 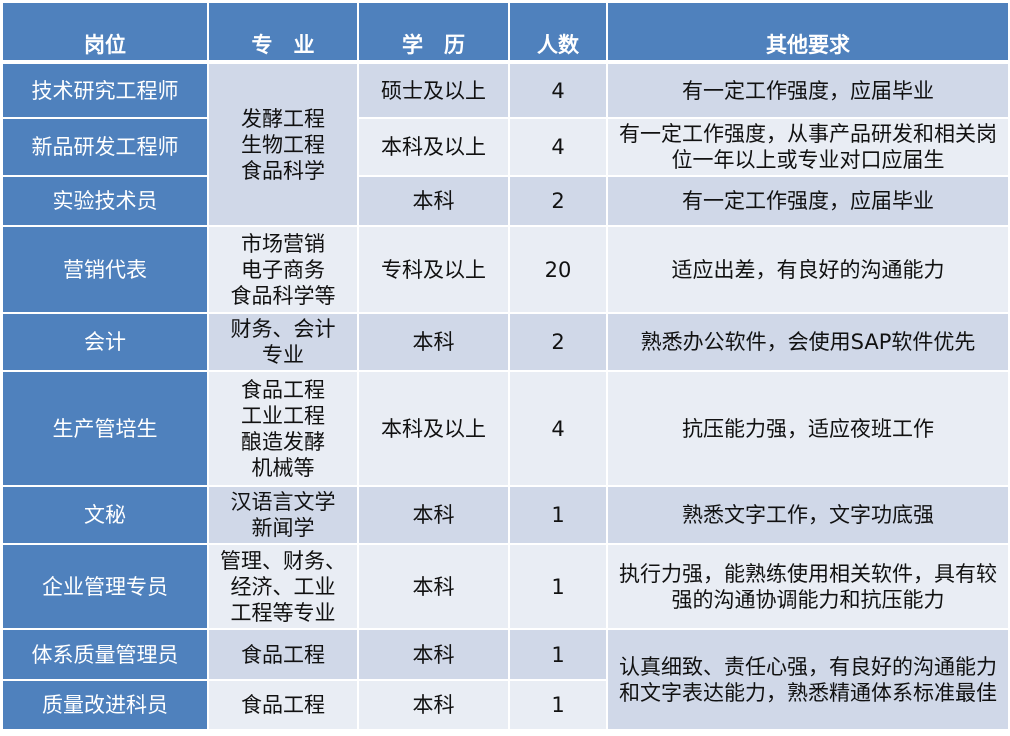 I want to click on header-education: 学 历, so click(x=433, y=32).